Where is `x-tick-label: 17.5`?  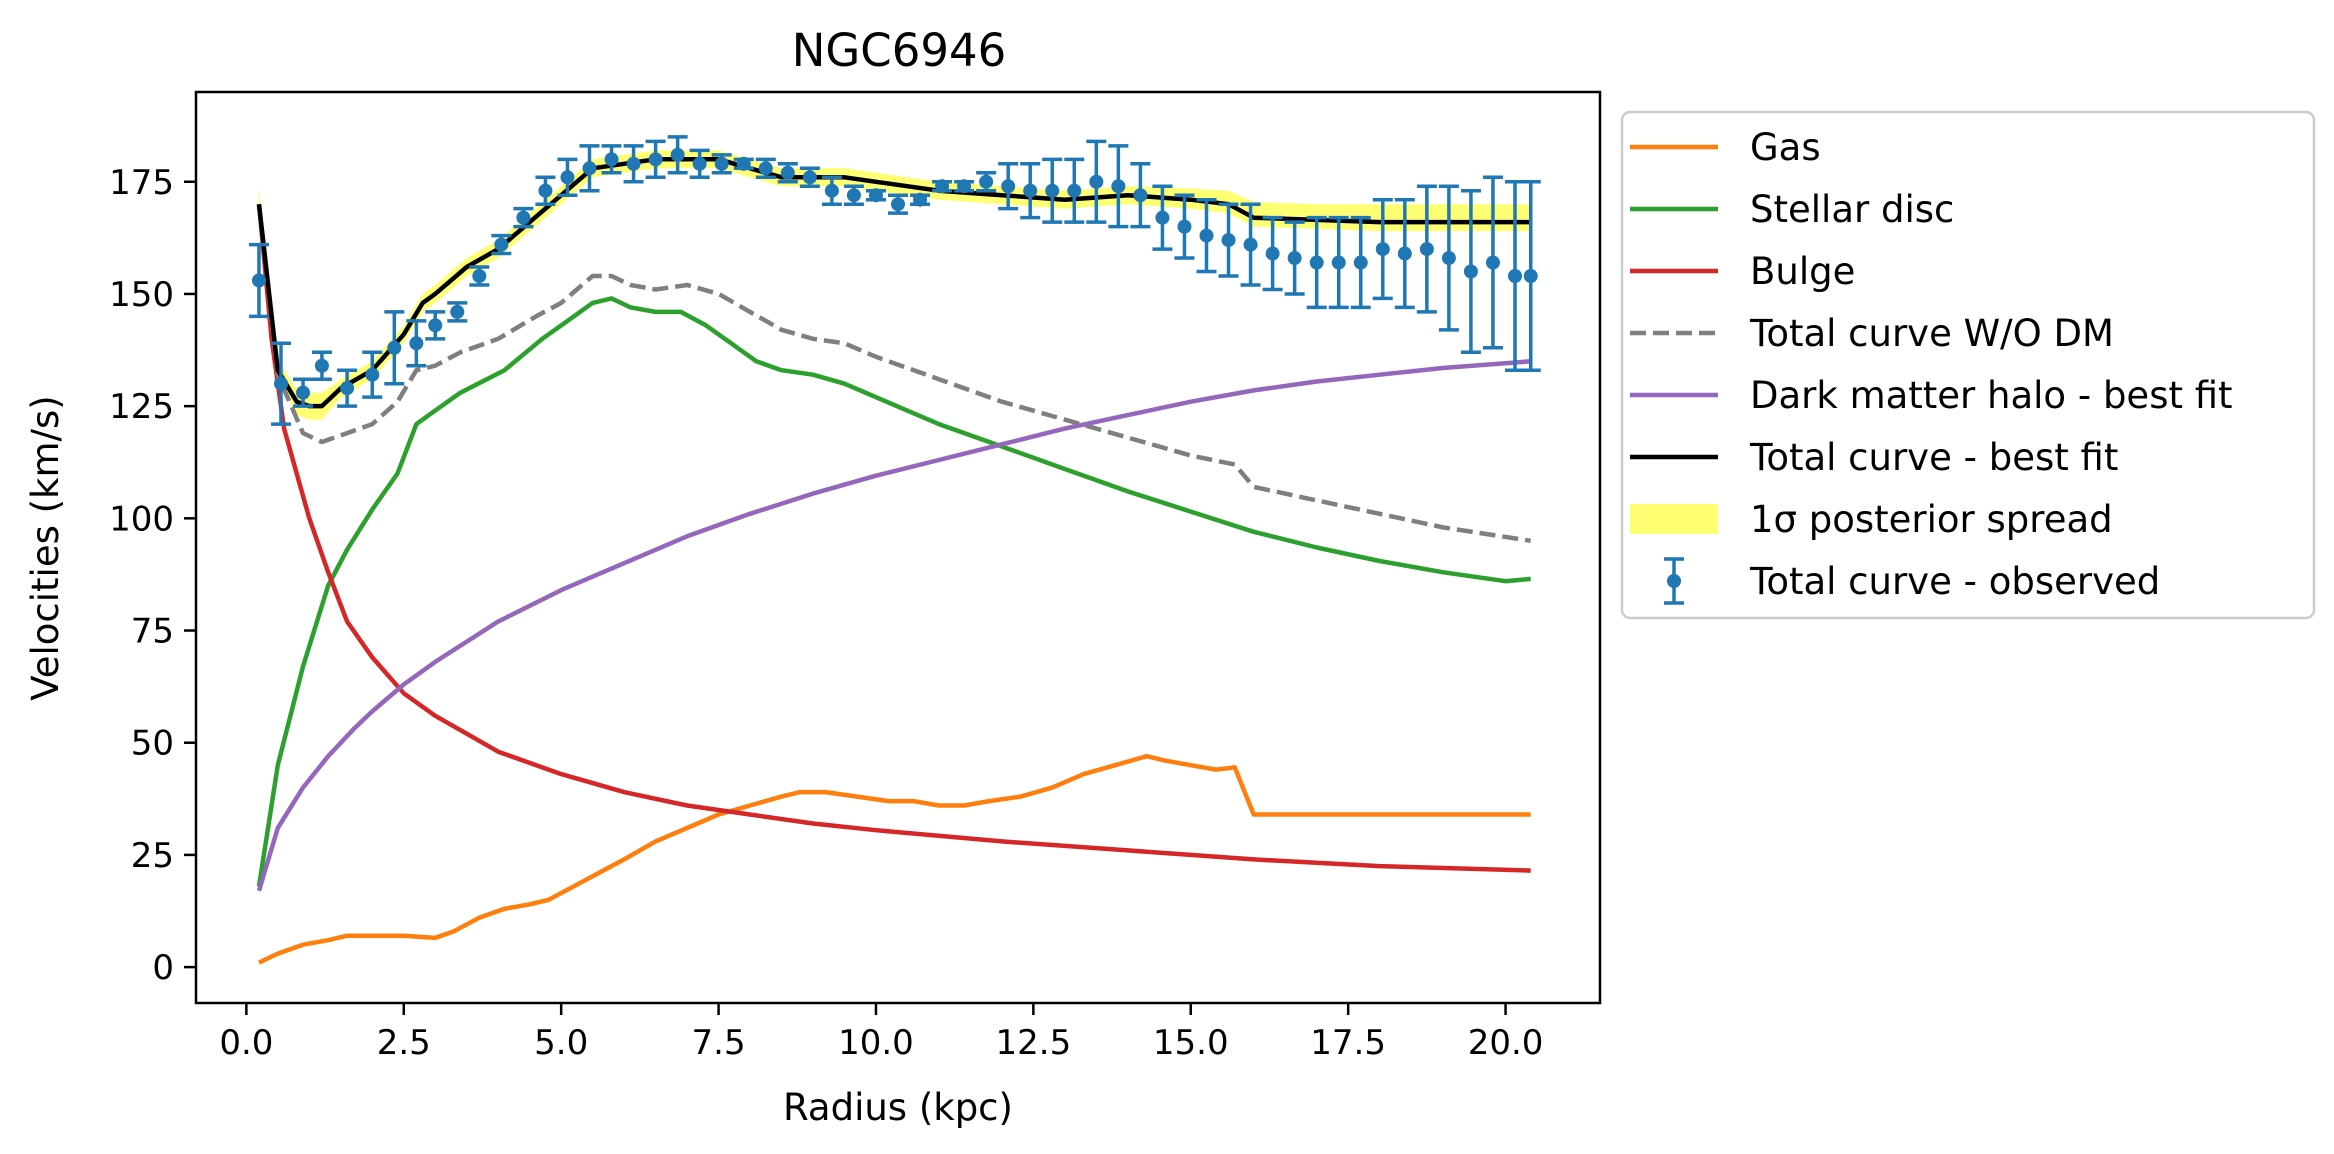 x-tick-label: 17.5 is located at coordinates (1348, 1043).